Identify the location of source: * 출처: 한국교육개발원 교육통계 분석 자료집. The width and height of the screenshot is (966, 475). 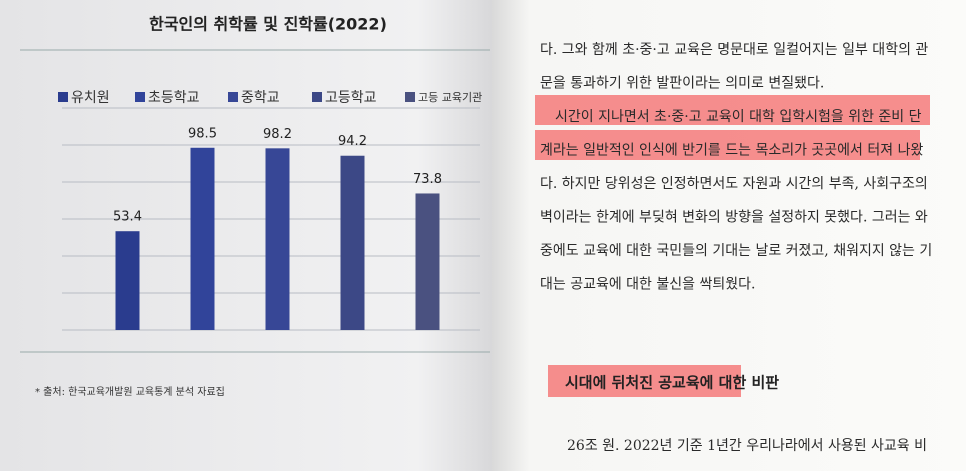
(130, 392).